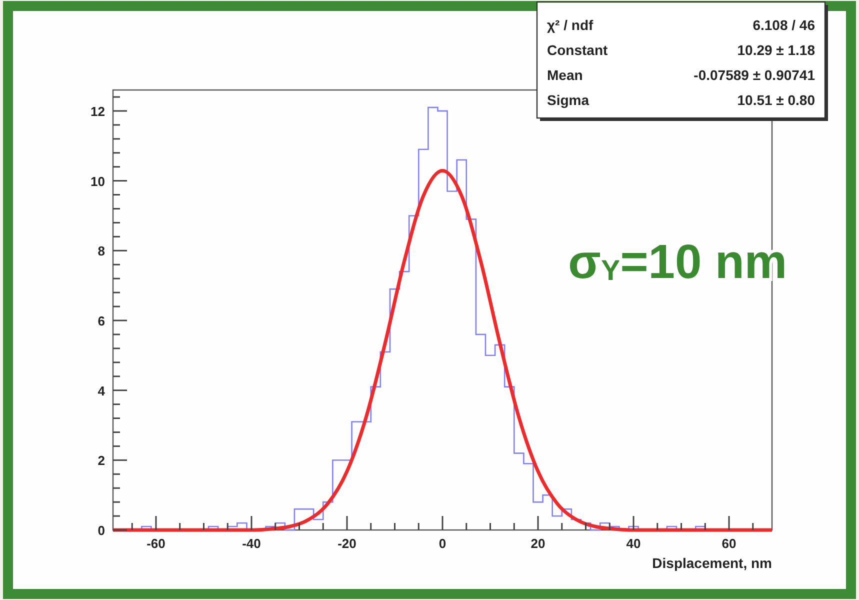 This screenshot has width=859, height=600. Describe the element at coordinates (712, 563) in the screenshot. I see `x-axis-title: Displacement, nm` at that location.